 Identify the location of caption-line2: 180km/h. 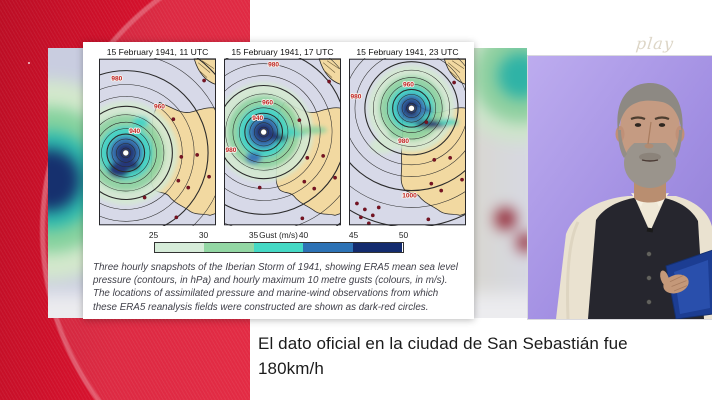
(291, 368).